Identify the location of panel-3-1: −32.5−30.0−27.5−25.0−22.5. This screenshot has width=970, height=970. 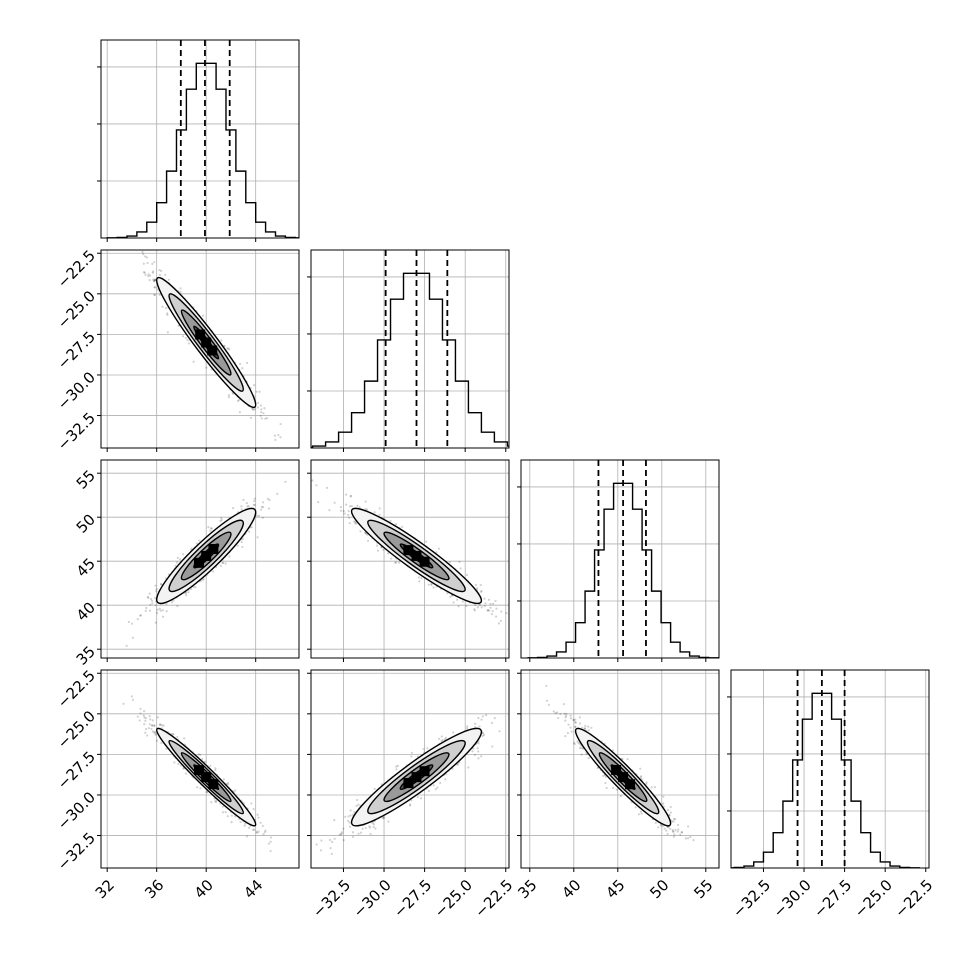
(412, 795).